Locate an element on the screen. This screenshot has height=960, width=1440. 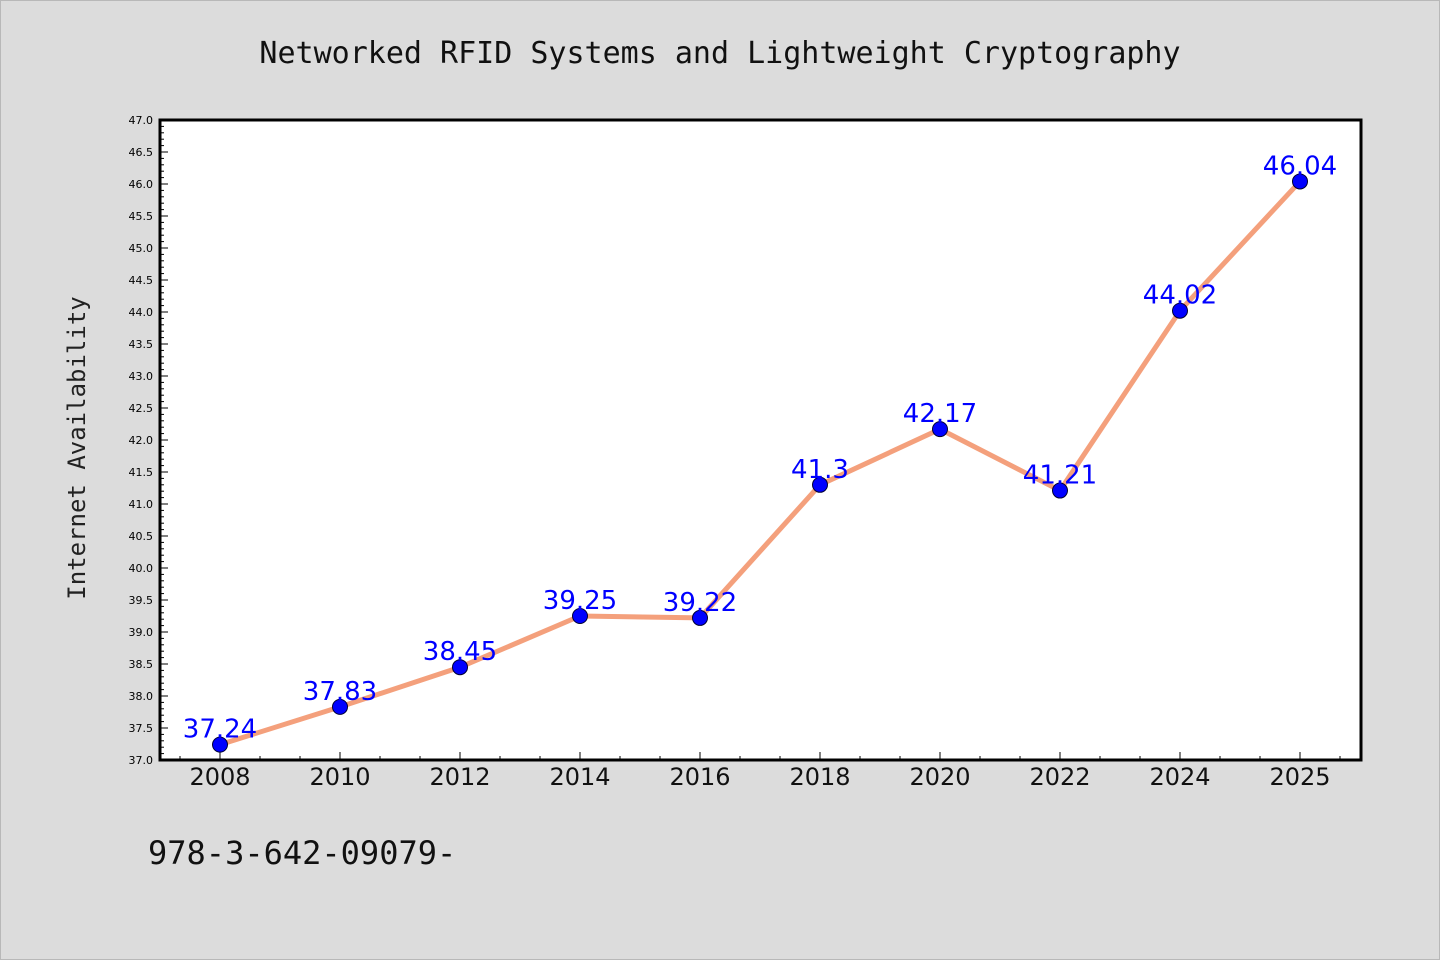
y-tick-label: 41.0 is located at coordinates (141, 504).